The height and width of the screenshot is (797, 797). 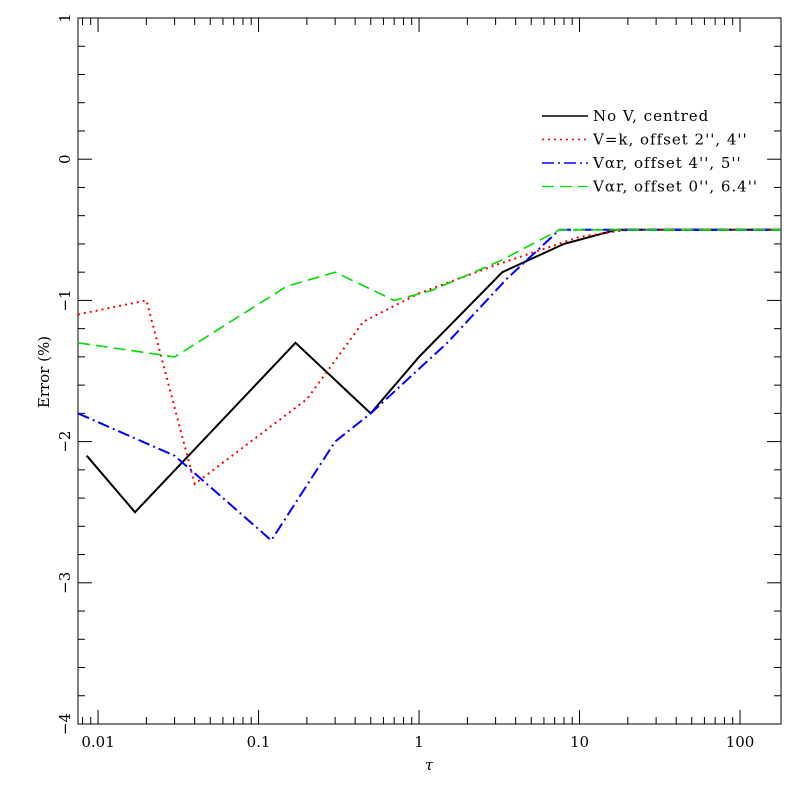 What do you see at coordinates (97, 742) in the screenshot?
I see `x-tick-label: 0.01` at bounding box center [97, 742].